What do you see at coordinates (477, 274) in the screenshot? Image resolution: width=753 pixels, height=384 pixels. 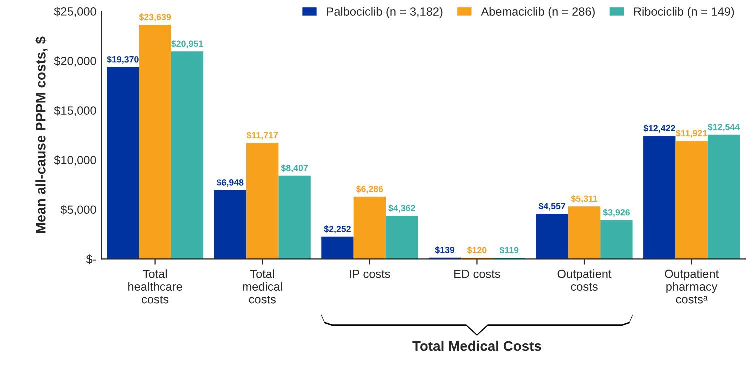 I see `x-tick-label: ED costs` at bounding box center [477, 274].